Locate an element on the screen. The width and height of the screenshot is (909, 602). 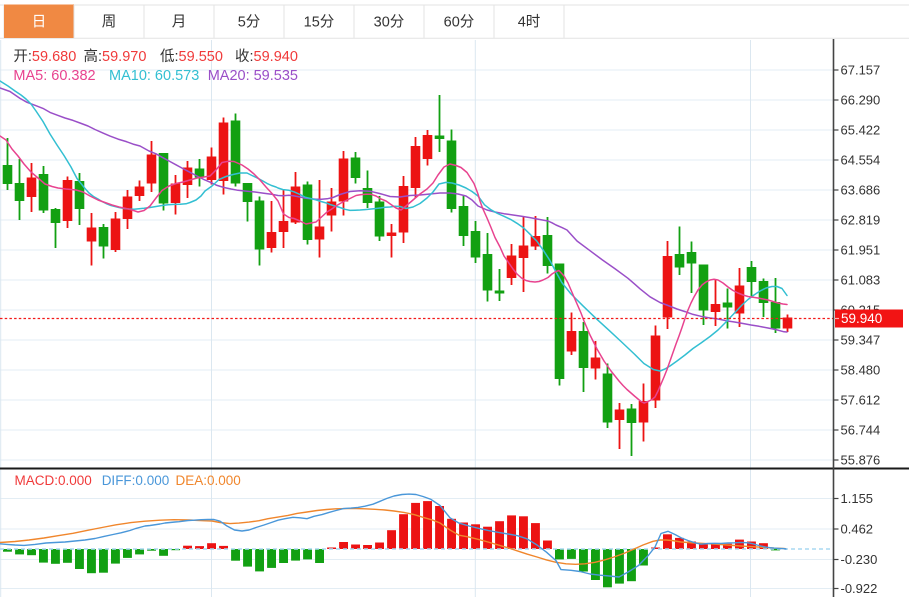
svg-text: 65.422 is located at coordinates (861, 130).